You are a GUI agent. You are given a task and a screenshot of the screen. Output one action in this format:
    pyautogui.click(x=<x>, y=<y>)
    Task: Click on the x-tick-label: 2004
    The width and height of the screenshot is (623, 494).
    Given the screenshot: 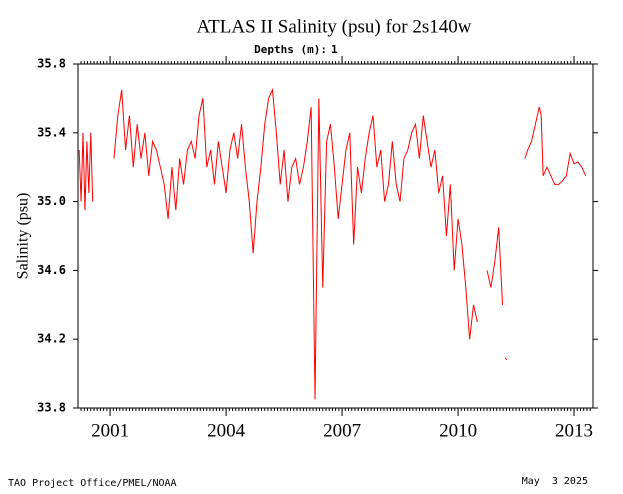 What is the action you would take?
    pyautogui.click(x=226, y=430)
    